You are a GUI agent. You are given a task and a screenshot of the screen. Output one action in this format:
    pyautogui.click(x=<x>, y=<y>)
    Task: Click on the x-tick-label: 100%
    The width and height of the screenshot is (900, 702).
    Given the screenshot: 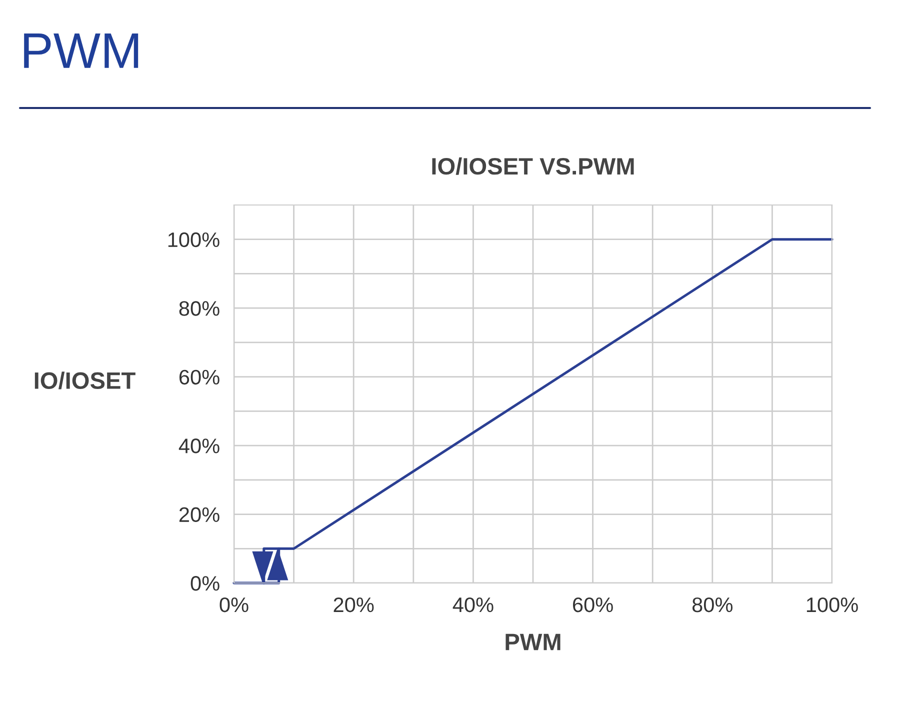 What is the action you would take?
    pyautogui.click(x=832, y=604)
    